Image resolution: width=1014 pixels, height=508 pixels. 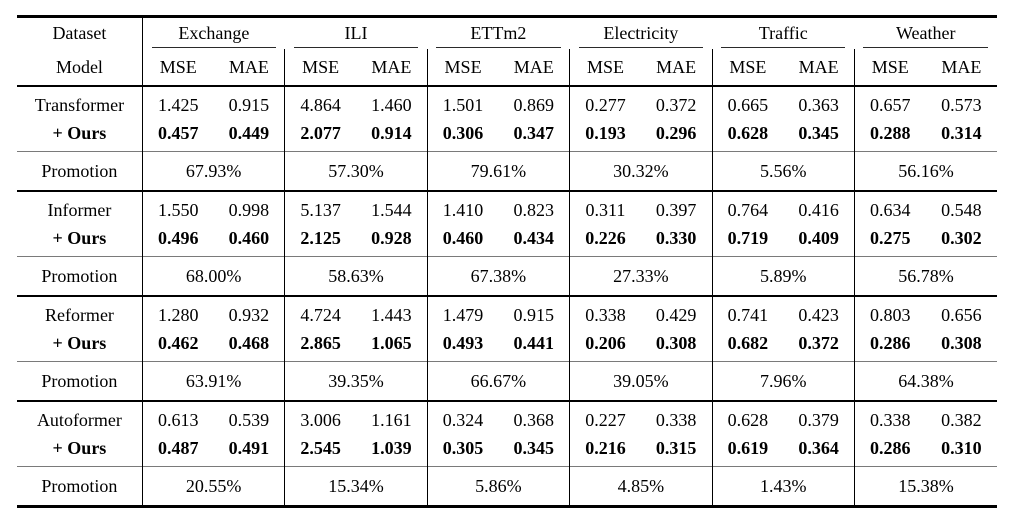 I want to click on promotion-value: 4.85%, so click(x=641, y=487).